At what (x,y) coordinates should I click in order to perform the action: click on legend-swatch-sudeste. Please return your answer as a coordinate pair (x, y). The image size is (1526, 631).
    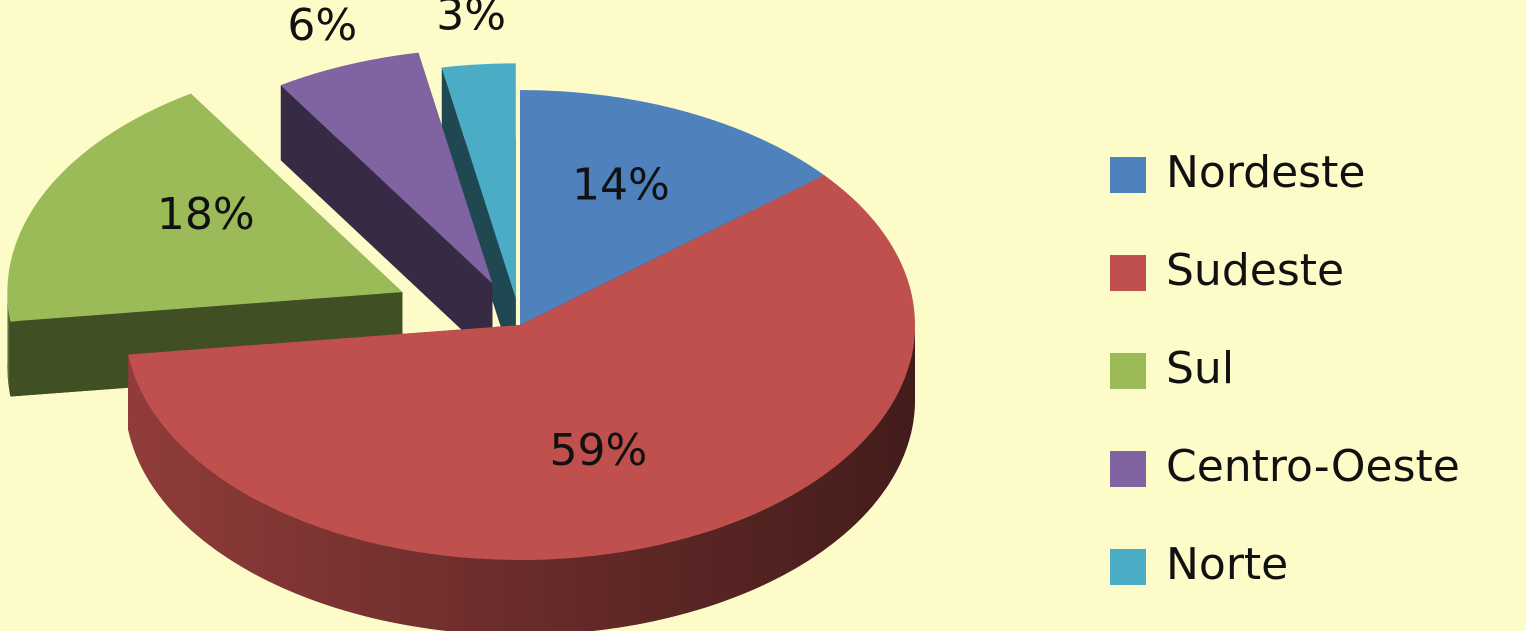
    Looking at the image, I should click on (1128, 273).